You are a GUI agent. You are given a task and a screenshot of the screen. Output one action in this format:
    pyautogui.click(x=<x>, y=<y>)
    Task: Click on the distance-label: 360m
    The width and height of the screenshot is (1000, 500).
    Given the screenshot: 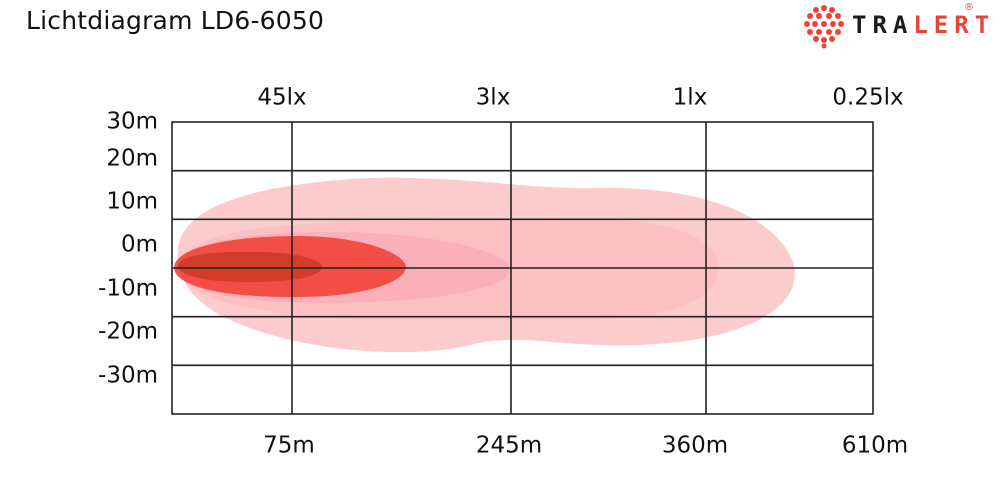 What is the action you would take?
    pyautogui.click(x=695, y=446)
    